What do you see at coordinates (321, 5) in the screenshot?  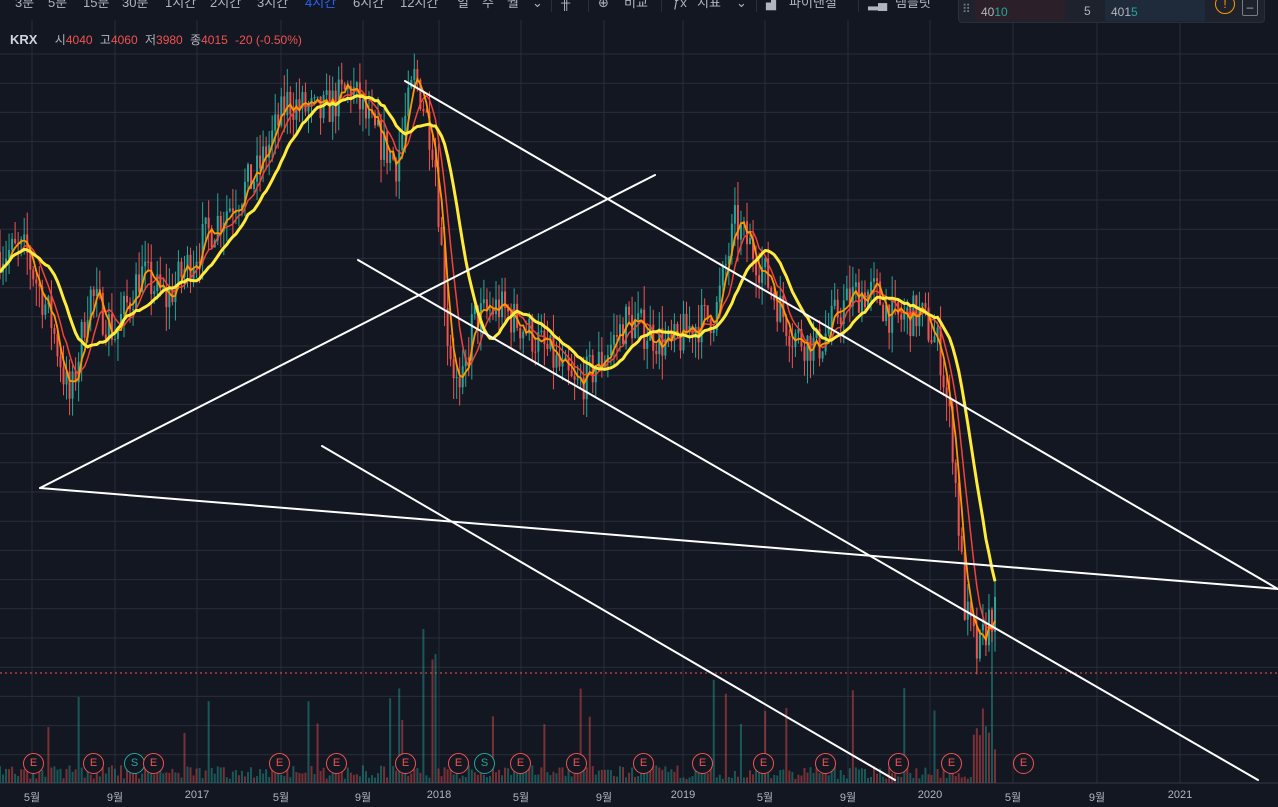 I see `interval-4h: 4시간` at bounding box center [321, 5].